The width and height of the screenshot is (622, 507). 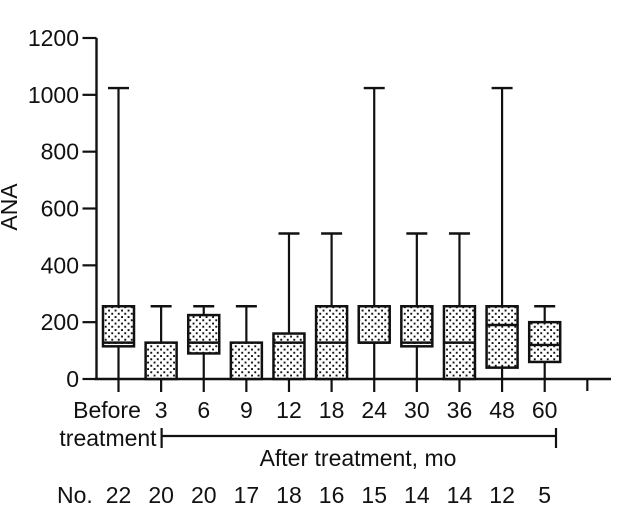 I want to click on count-value: 17, so click(x=247, y=494).